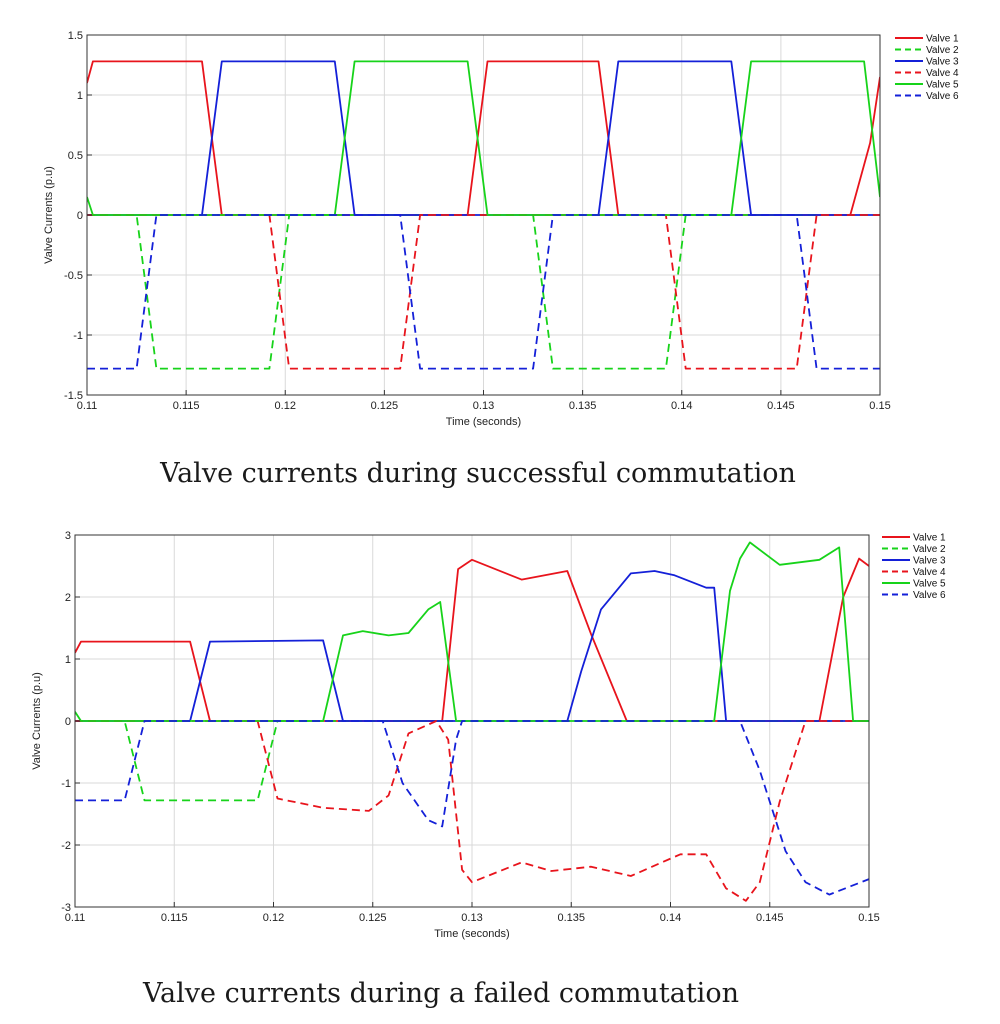 The width and height of the screenshot is (1000, 1024). Describe the element at coordinates (68, 536) in the screenshot. I see `y-tick-label: 3` at that location.